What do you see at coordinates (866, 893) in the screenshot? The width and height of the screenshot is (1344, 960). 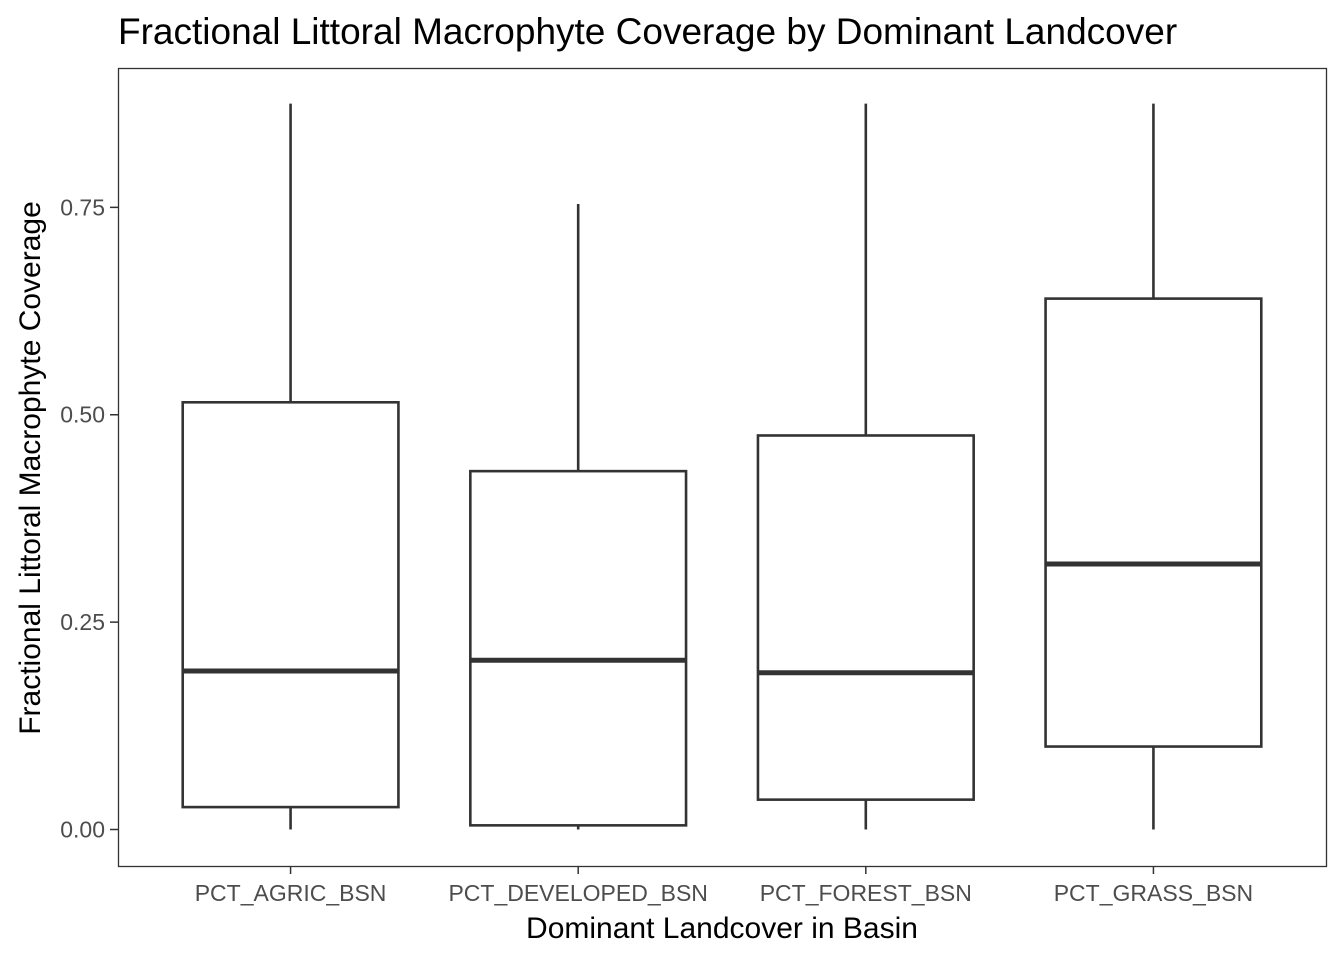 I see `x-tick-label: PCT_FOREST_BSN` at bounding box center [866, 893].